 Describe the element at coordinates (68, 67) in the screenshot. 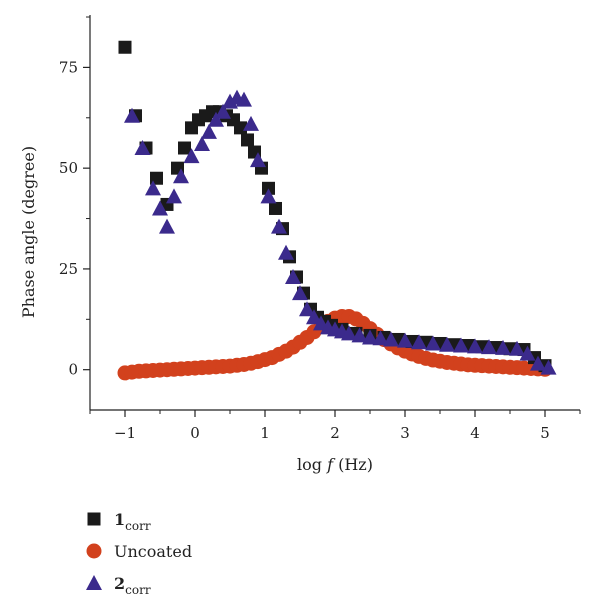

I see `y-tick-label: 75` at that location.